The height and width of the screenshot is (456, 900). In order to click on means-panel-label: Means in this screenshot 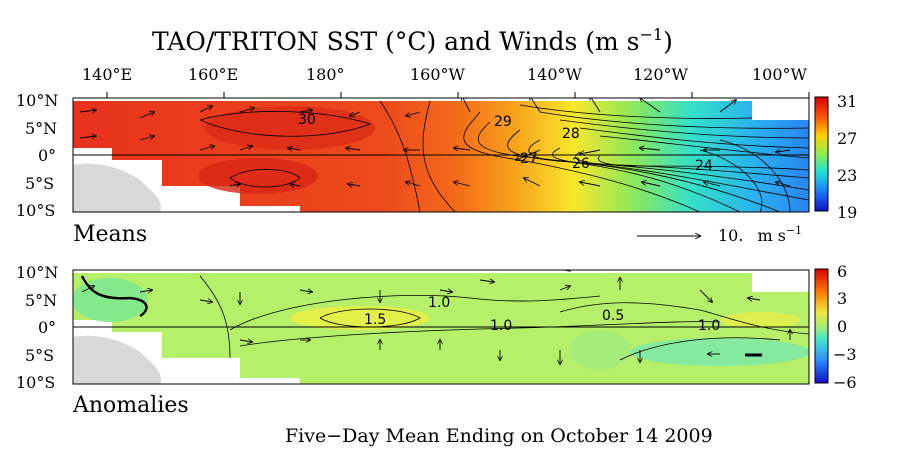, I will do `click(110, 234)`.